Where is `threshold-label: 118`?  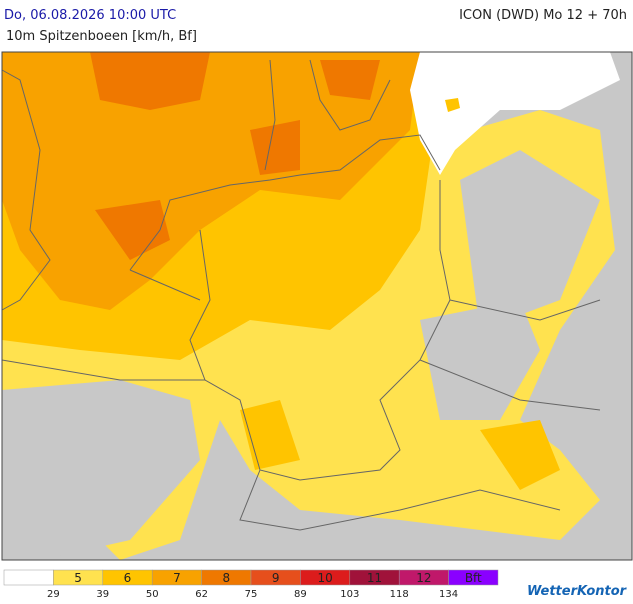
threshold-label: 118 is located at coordinates (399, 594).